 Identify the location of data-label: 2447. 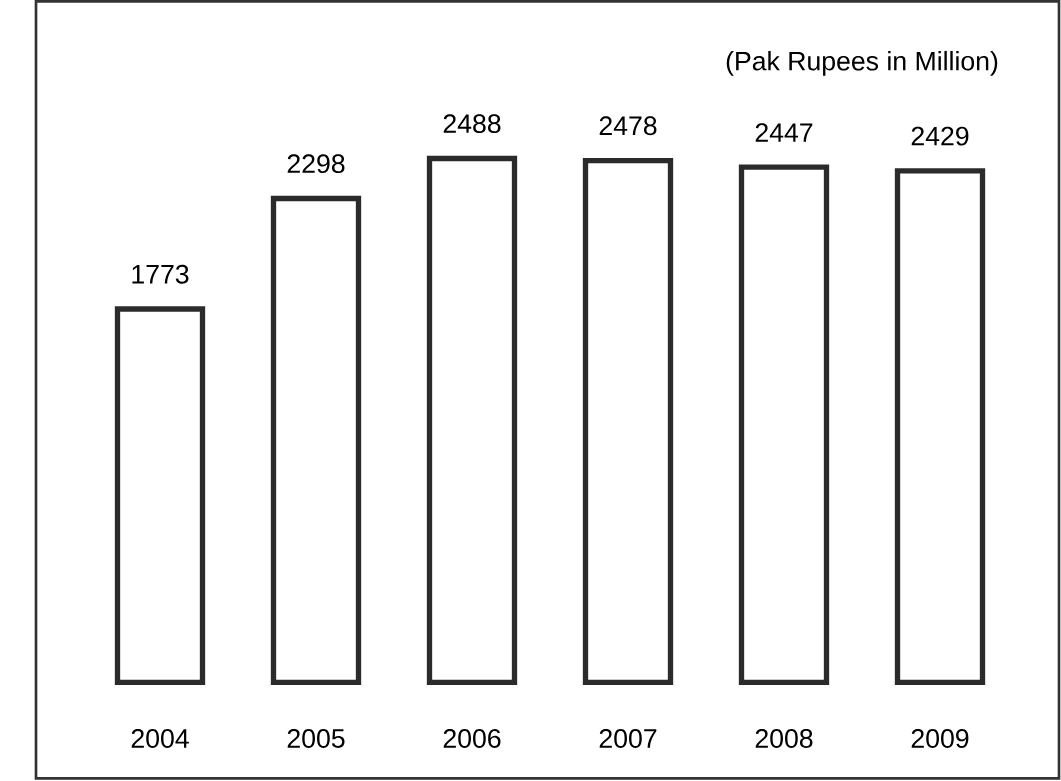
(784, 132).